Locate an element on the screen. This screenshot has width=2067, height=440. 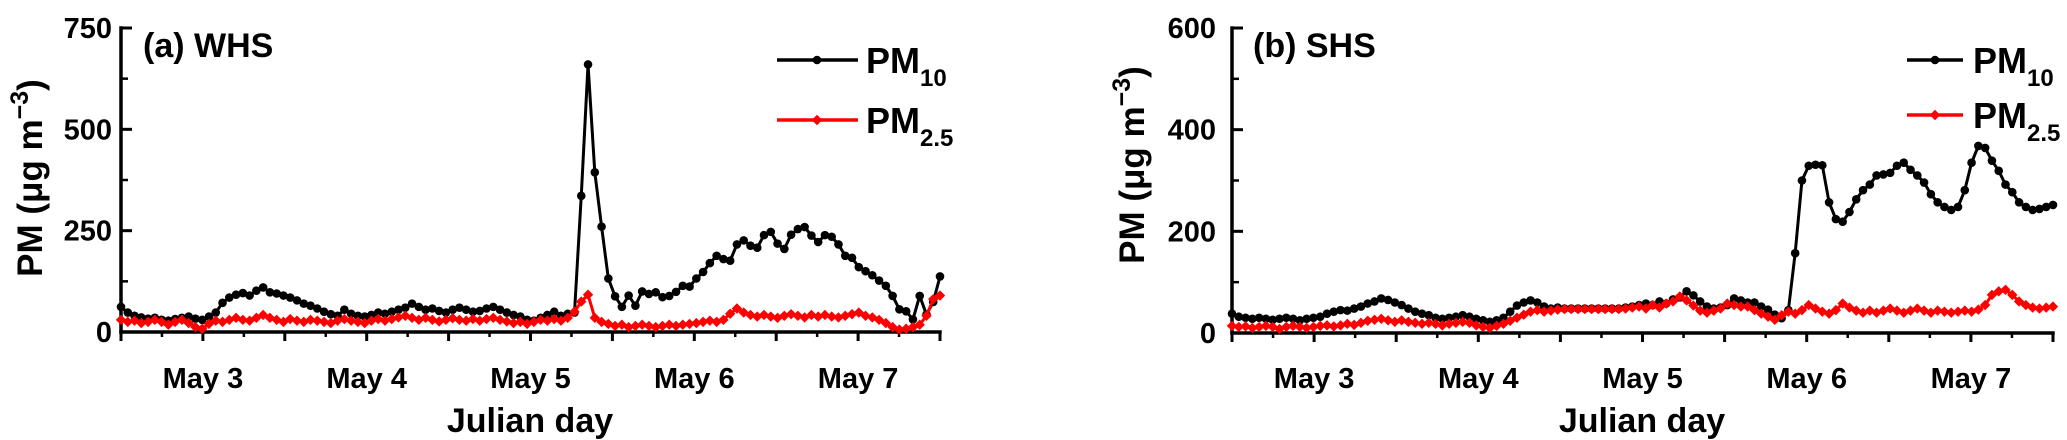
y-ticks is located at coordinates (126, 154).